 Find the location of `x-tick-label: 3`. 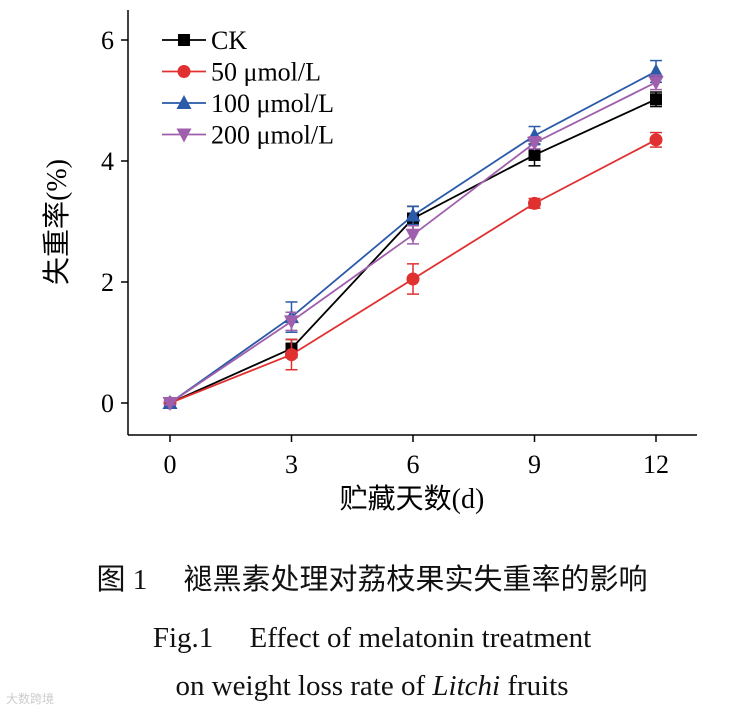

x-tick-label: 3 is located at coordinates (291, 464).